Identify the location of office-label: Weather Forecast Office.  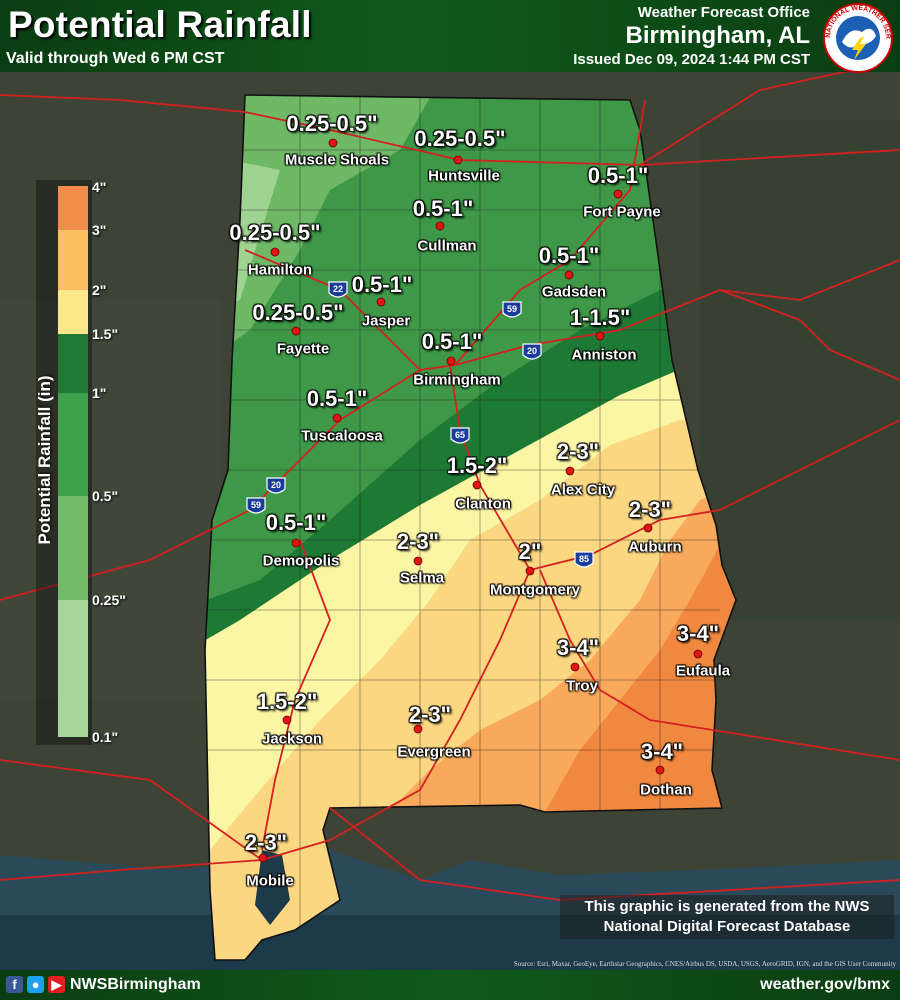
(723, 12).